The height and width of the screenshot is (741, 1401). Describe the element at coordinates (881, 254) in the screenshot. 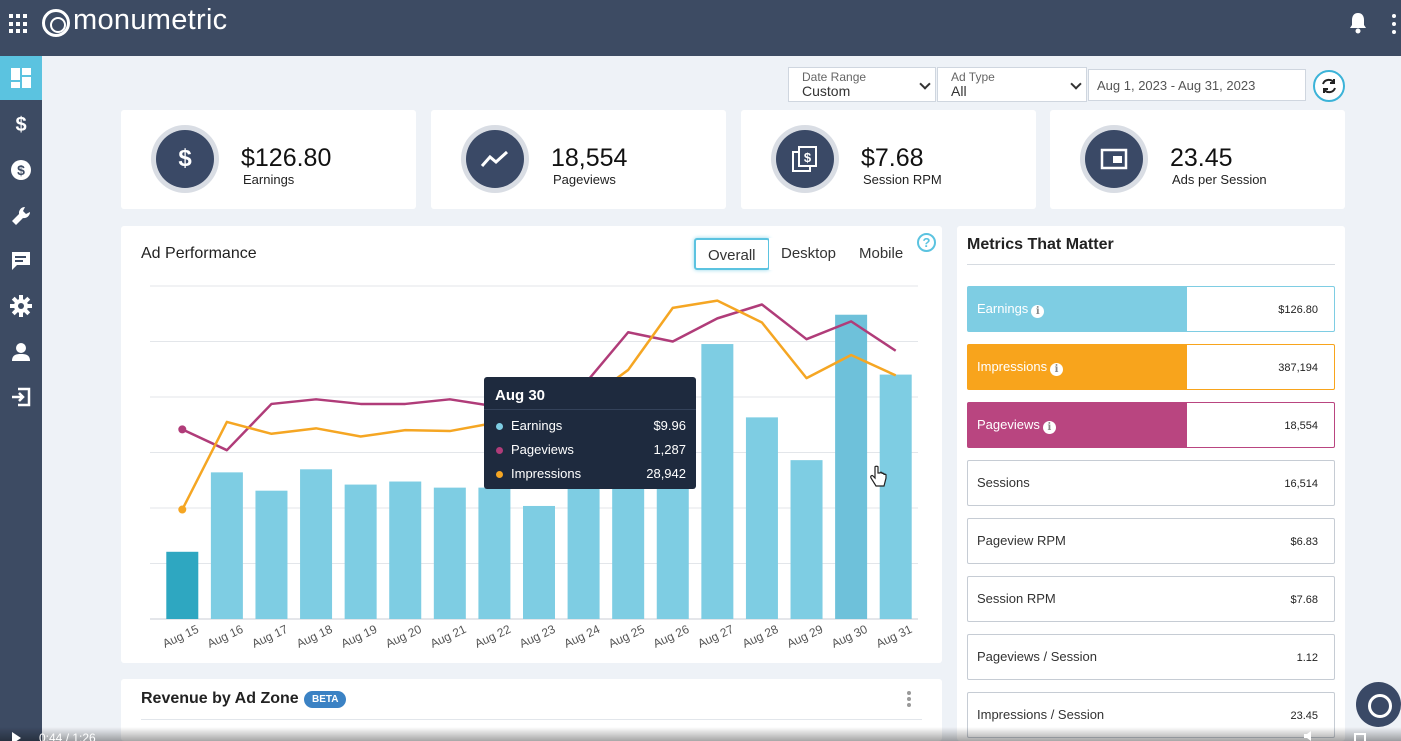

I see `tab-mobile: Mobile` at that location.